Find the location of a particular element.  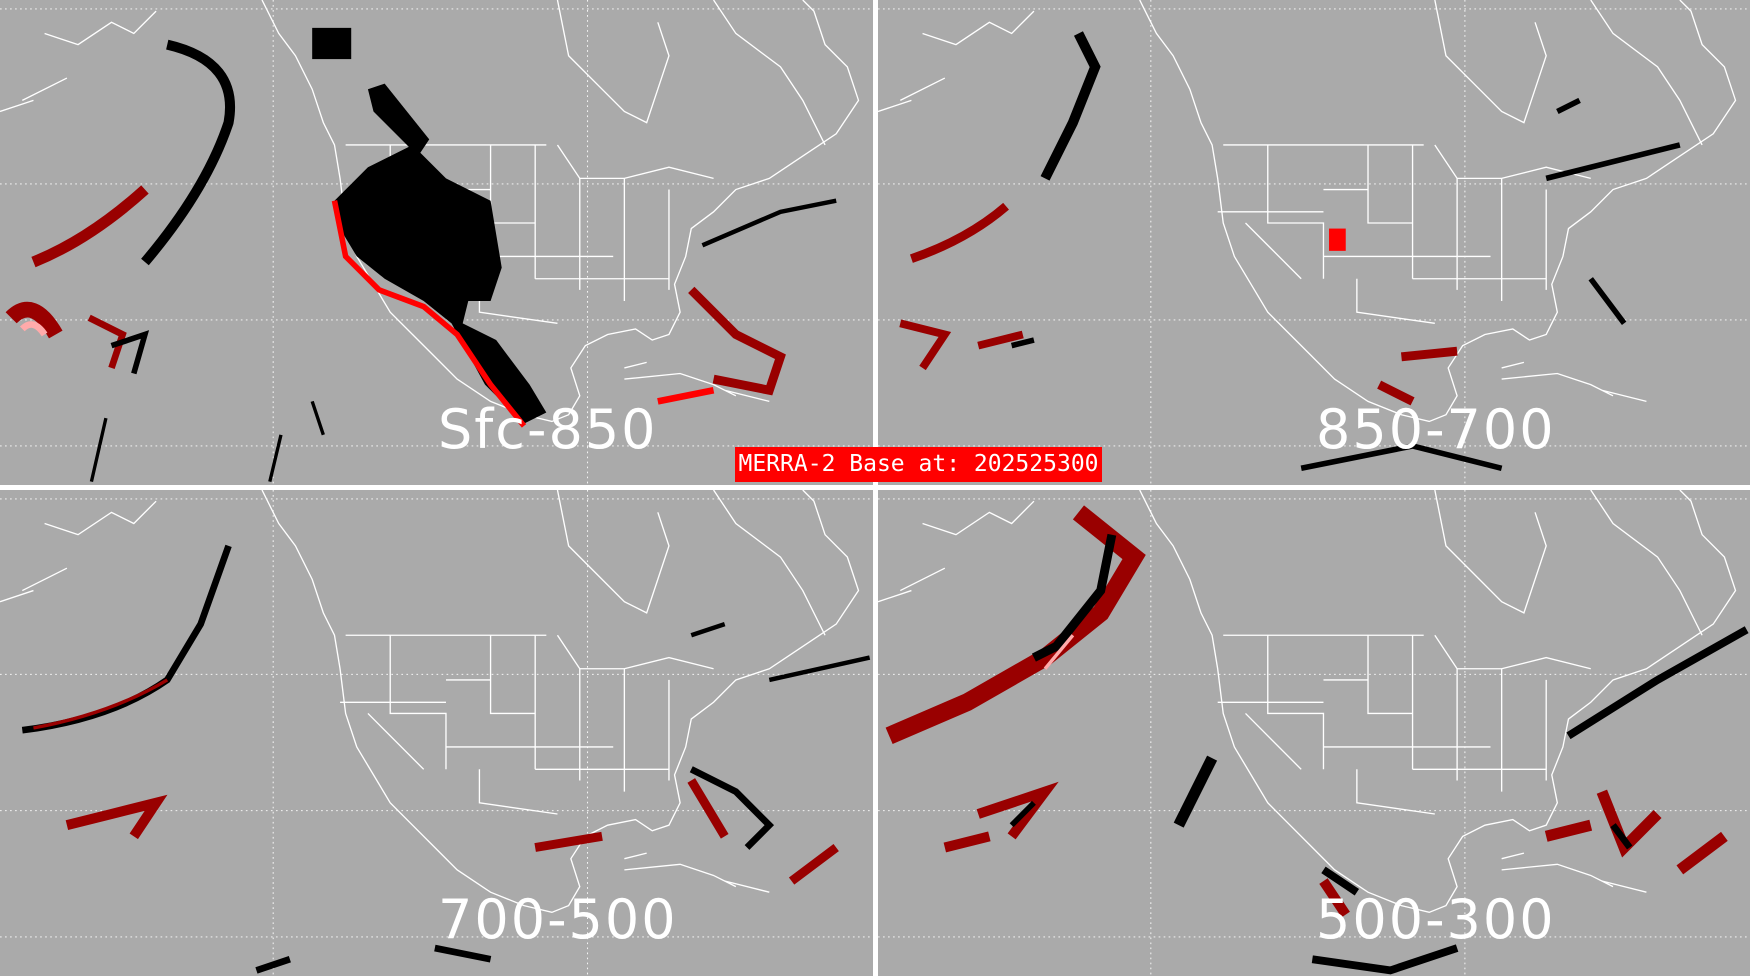

panel-label: 500-300 is located at coordinates (1436, 919).